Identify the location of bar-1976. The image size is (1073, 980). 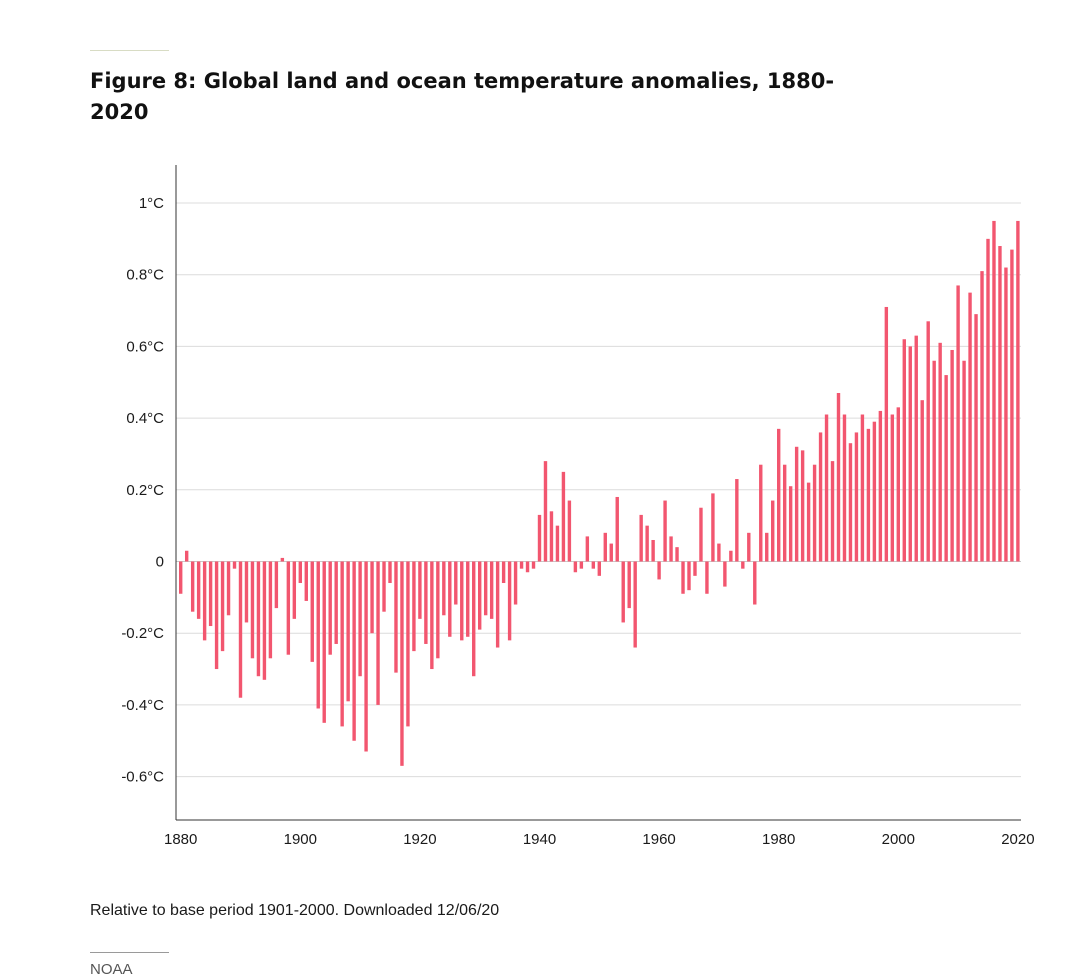
(755, 583).